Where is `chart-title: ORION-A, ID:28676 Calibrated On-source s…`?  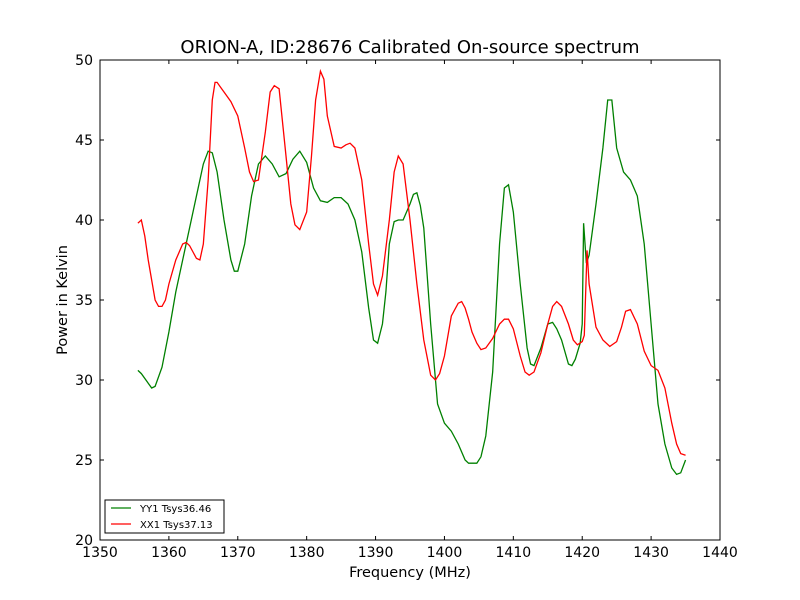 chart-title: ORION-A, ID:28676 Calibrated On-source s… is located at coordinates (409, 47).